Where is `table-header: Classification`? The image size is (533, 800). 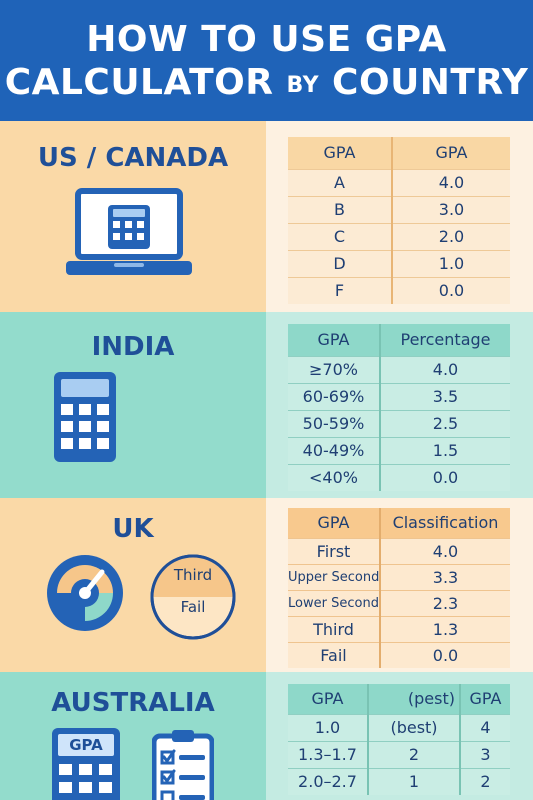 table-header: Classification is located at coordinates (444, 523).